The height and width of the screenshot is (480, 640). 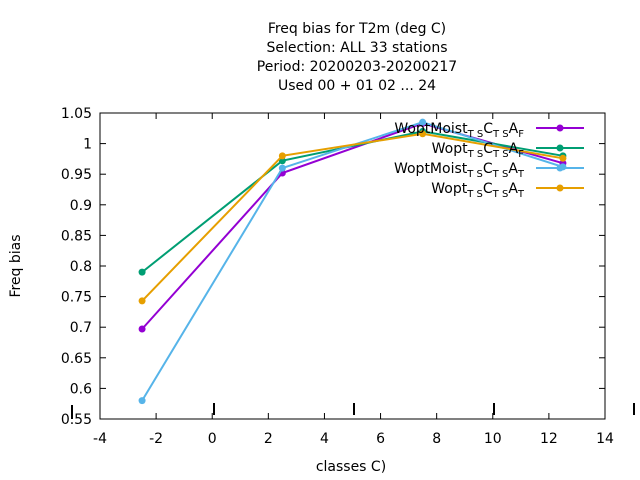 What do you see at coordinates (81, 328) in the screenshot?
I see `y-tick-label: 0.7` at bounding box center [81, 328].